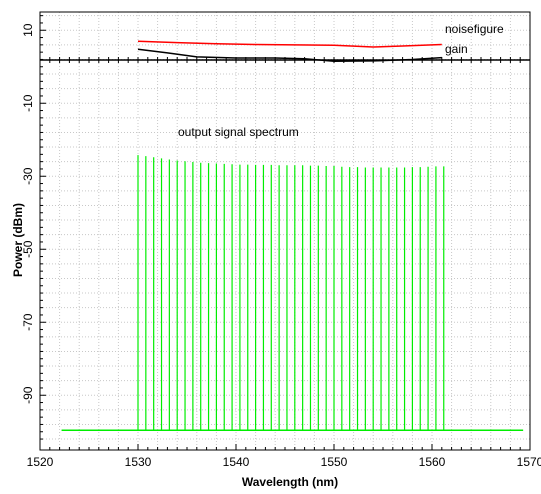 The image size is (541, 494). What do you see at coordinates (138, 462) in the screenshot?
I see `x-tick-label: 1530` at bounding box center [138, 462].